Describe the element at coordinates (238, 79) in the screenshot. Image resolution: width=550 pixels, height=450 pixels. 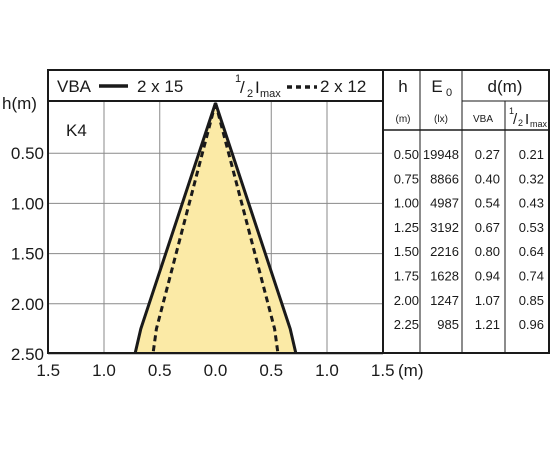
I see `legend-half-num: 1` at that location.